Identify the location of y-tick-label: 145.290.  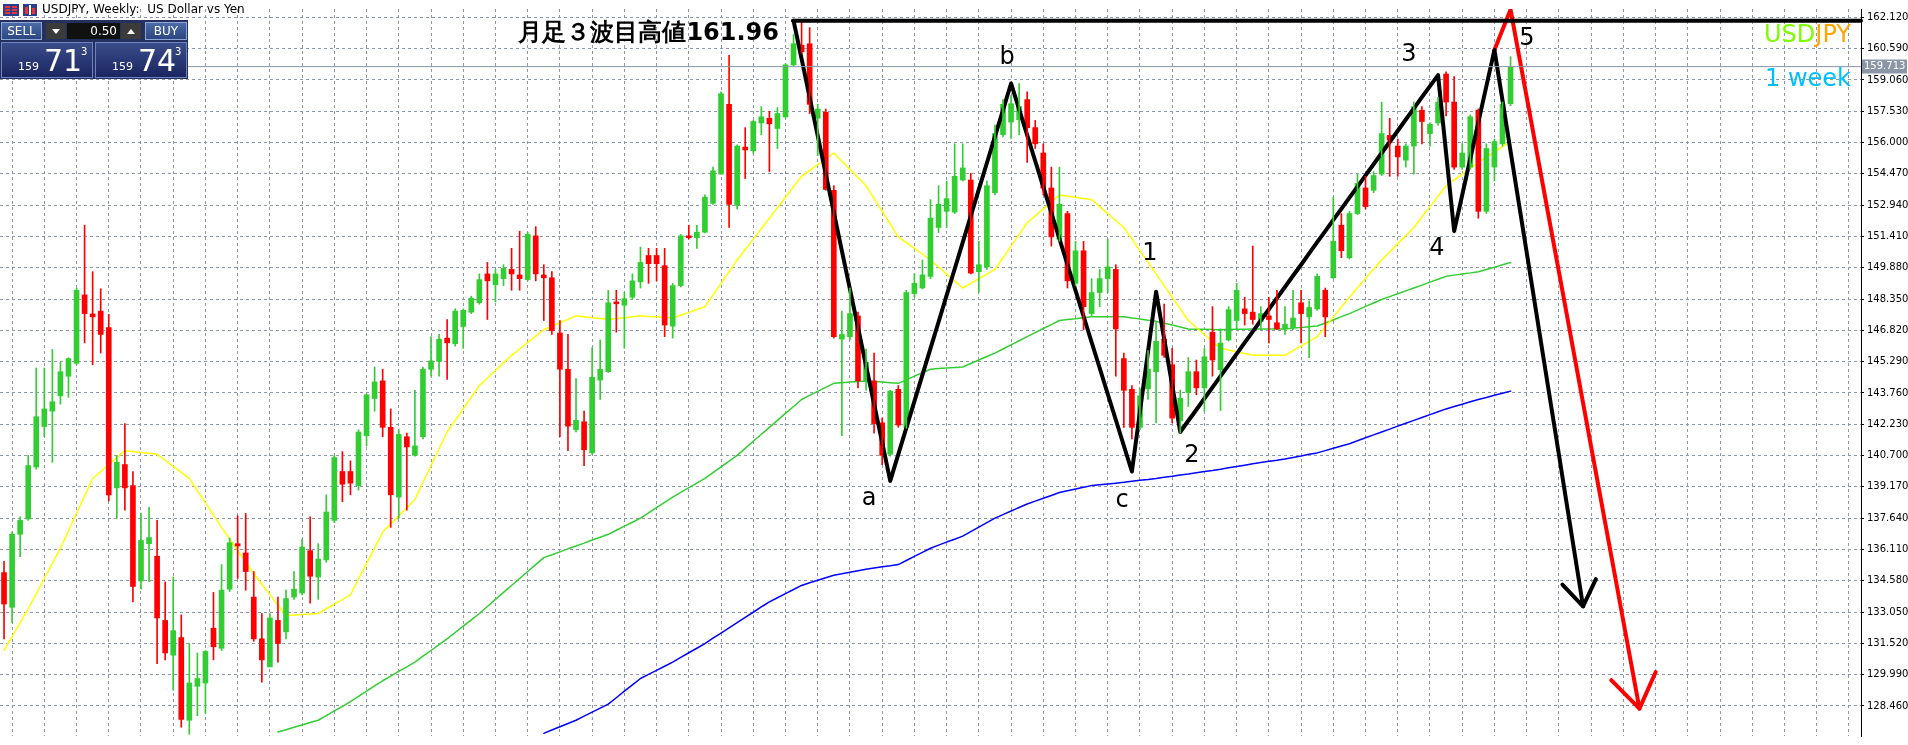
(1887, 361).